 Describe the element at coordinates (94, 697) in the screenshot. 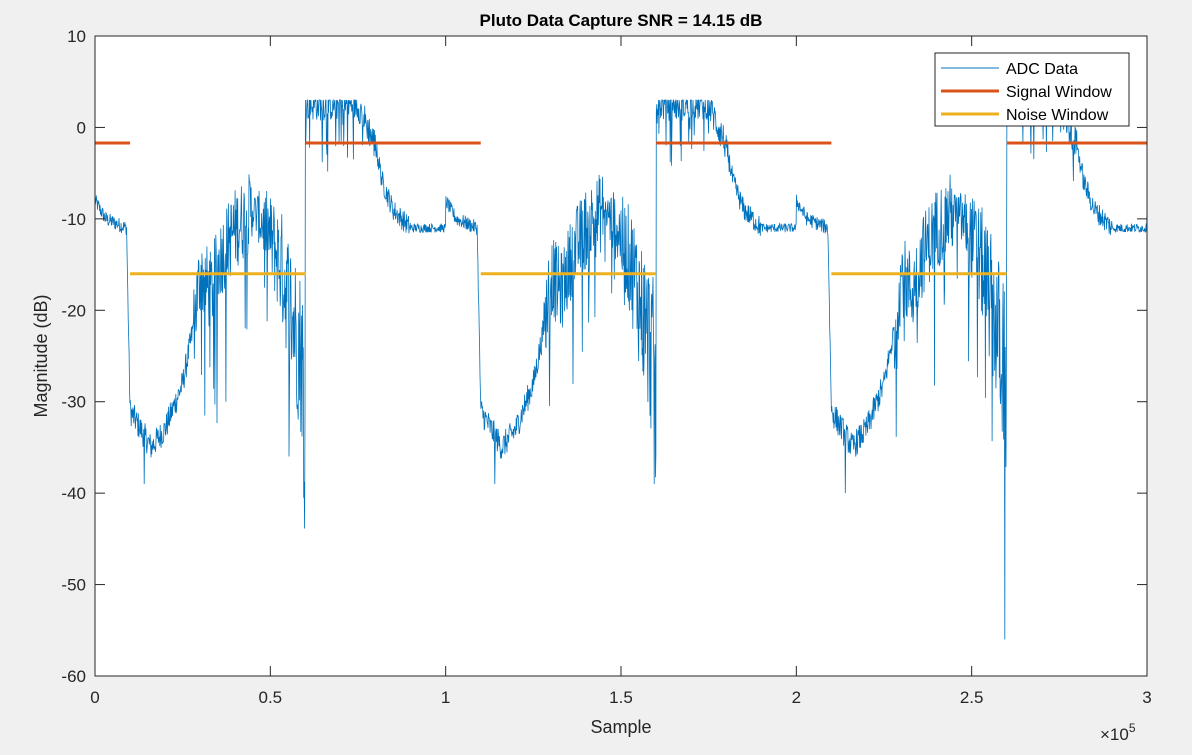

I see `x-tick-label: 0` at that location.